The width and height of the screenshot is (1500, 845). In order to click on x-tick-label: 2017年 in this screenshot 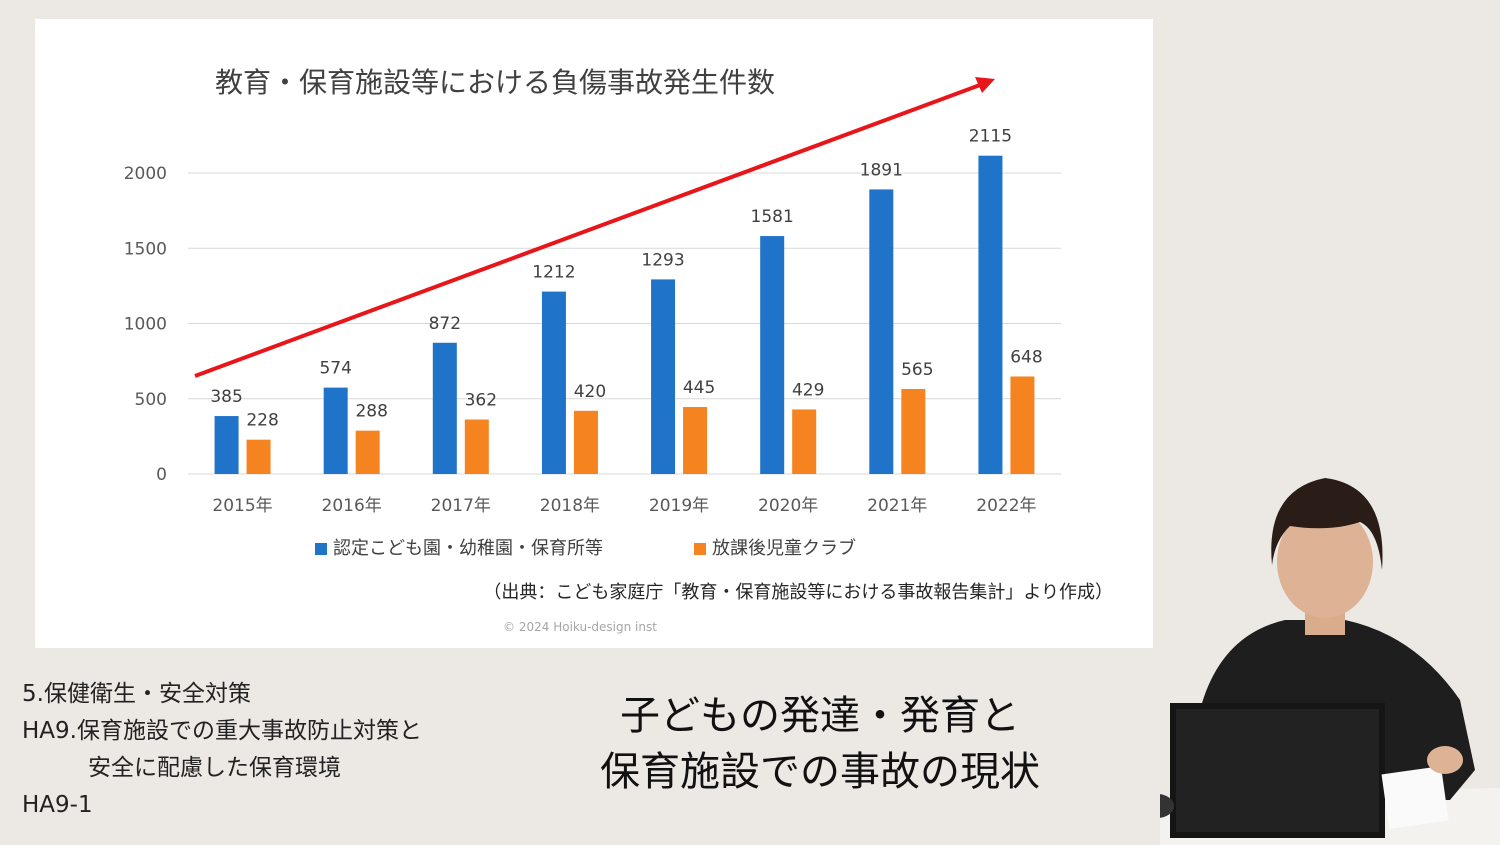, I will do `click(461, 506)`.